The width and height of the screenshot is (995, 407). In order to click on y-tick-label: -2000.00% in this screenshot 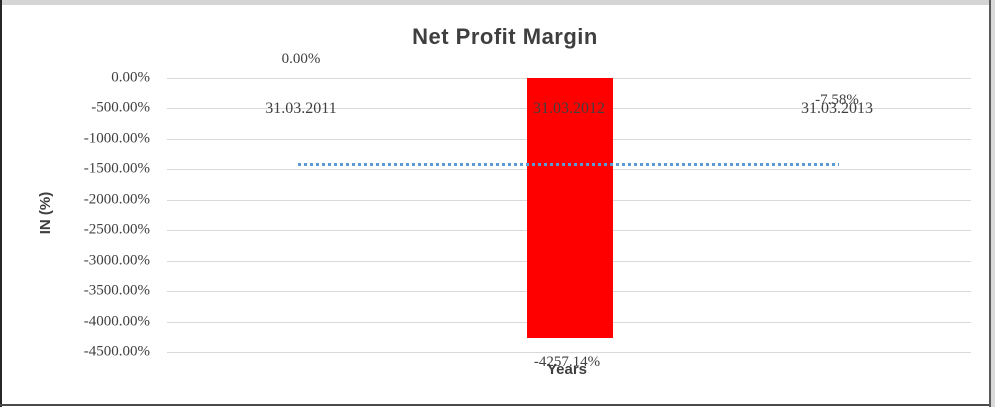, I will do `click(116, 199)`.